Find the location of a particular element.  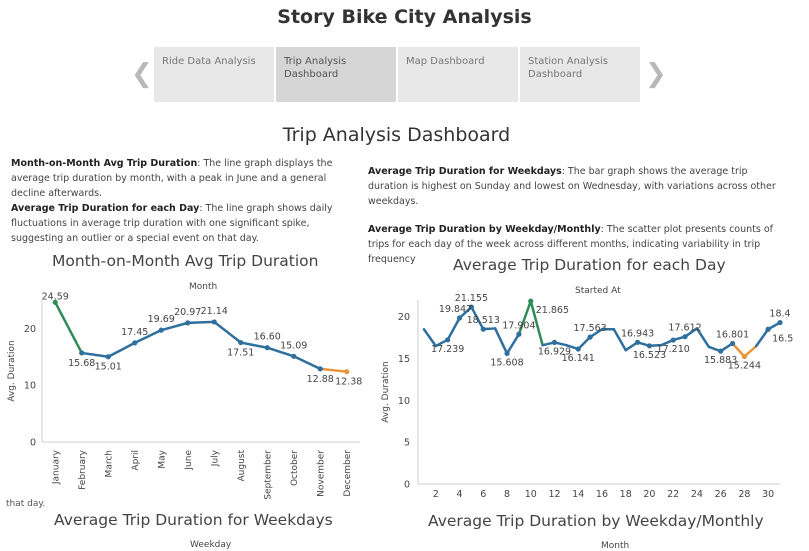

data-label: 24.59 is located at coordinates (55, 296).